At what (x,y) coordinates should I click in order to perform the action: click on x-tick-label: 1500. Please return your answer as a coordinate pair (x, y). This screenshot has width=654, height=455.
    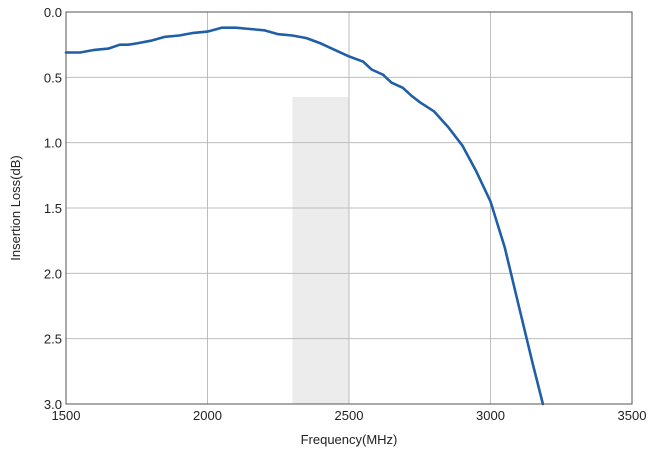
    Looking at the image, I should click on (66, 415).